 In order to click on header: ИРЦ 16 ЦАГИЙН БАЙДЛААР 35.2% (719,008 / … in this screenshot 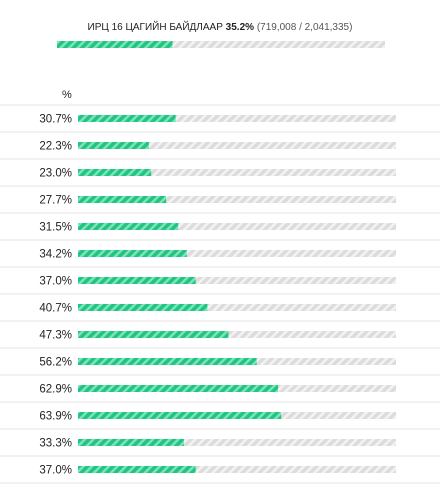, I will do `click(220, 26)`.